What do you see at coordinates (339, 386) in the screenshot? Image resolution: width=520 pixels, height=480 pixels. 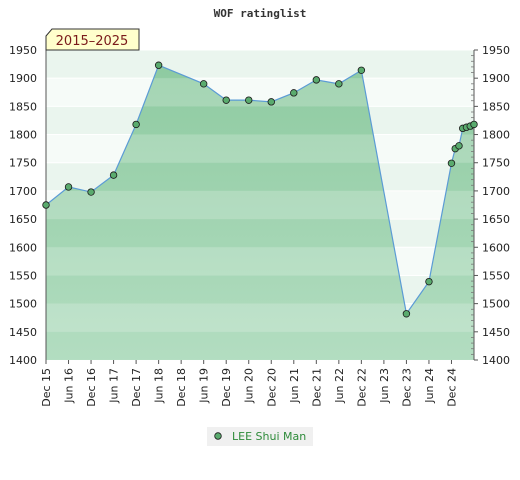 I see `x-tick-label: Jun 22` at bounding box center [339, 386].